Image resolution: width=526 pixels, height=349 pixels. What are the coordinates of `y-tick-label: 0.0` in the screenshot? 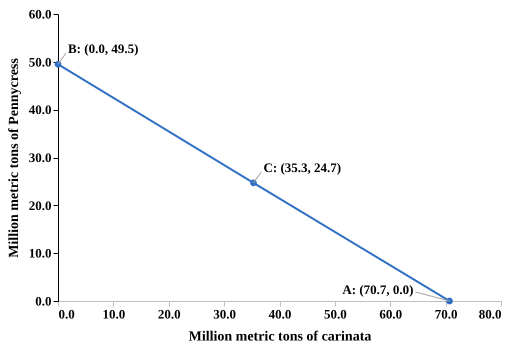 It's located at (43, 301).